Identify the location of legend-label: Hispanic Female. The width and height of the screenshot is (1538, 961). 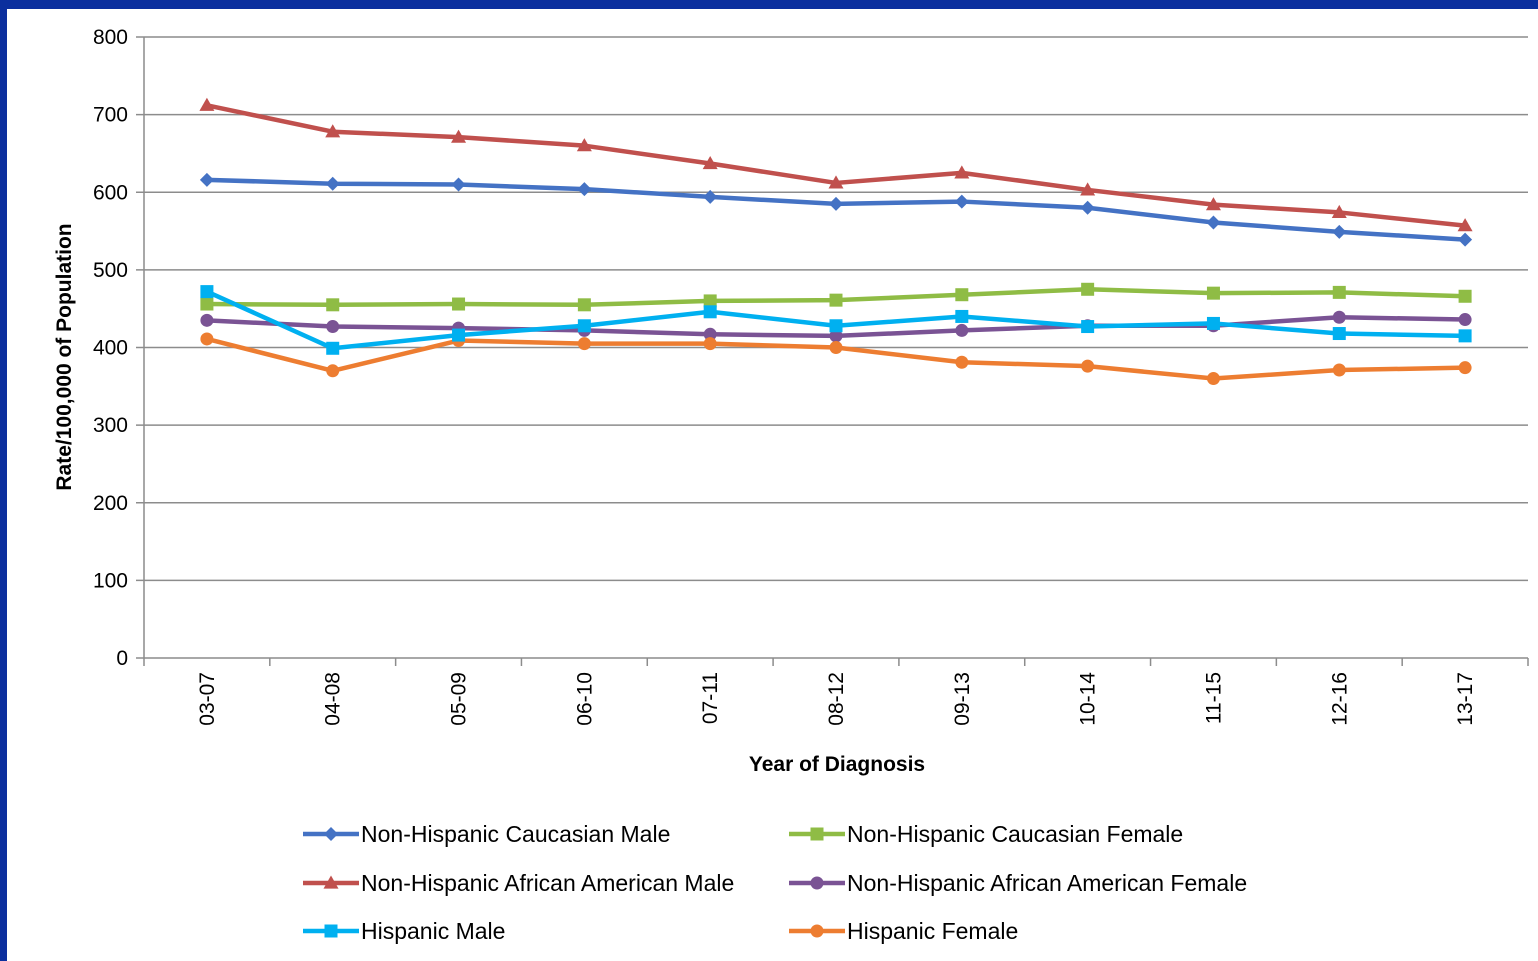
(932, 931).